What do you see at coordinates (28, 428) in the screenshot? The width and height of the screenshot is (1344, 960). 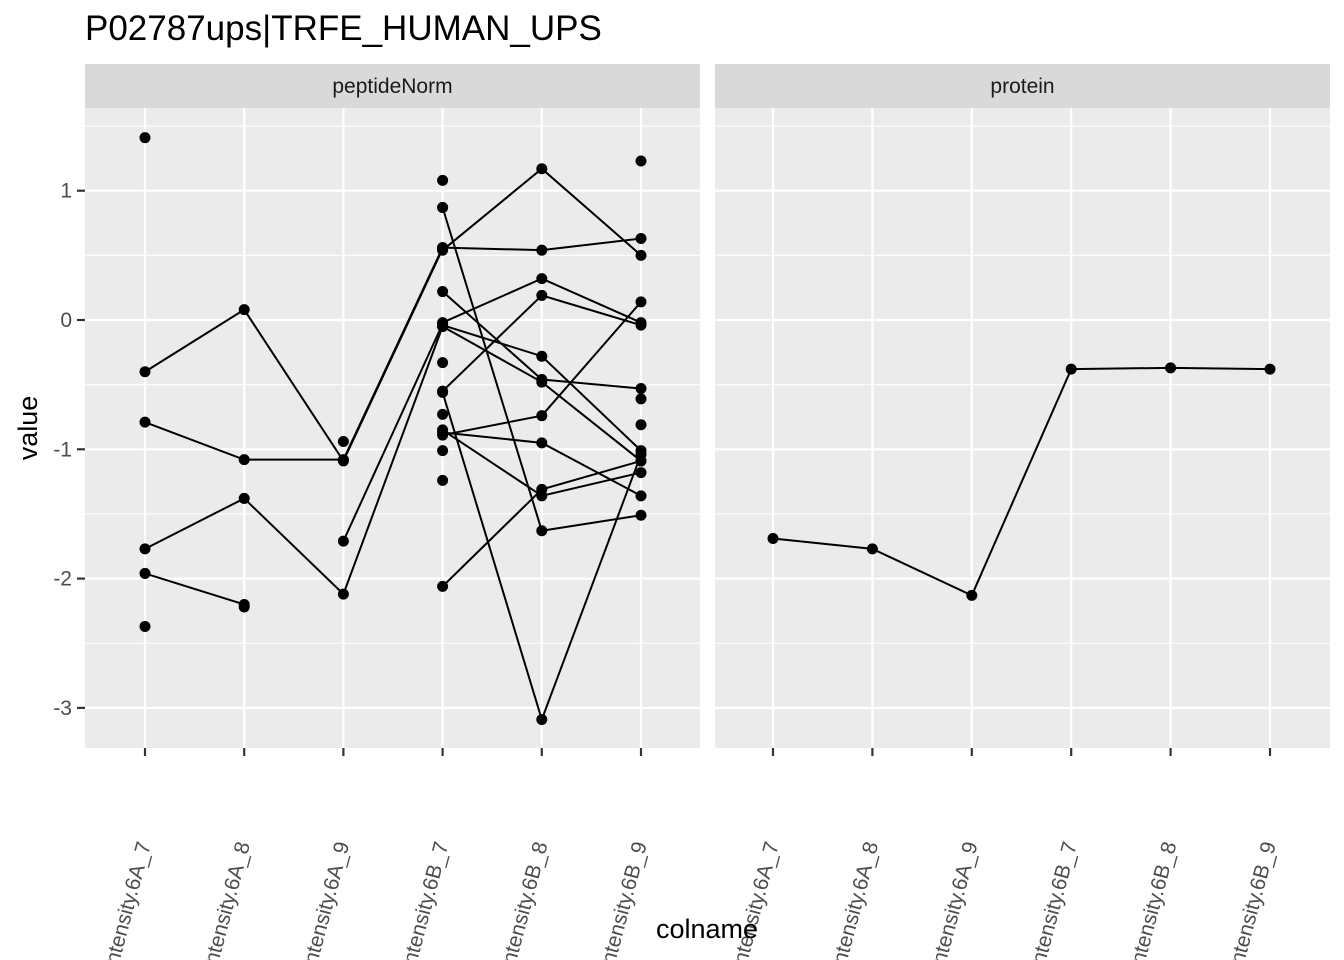 I see `y-axis-title: value` at bounding box center [28, 428].